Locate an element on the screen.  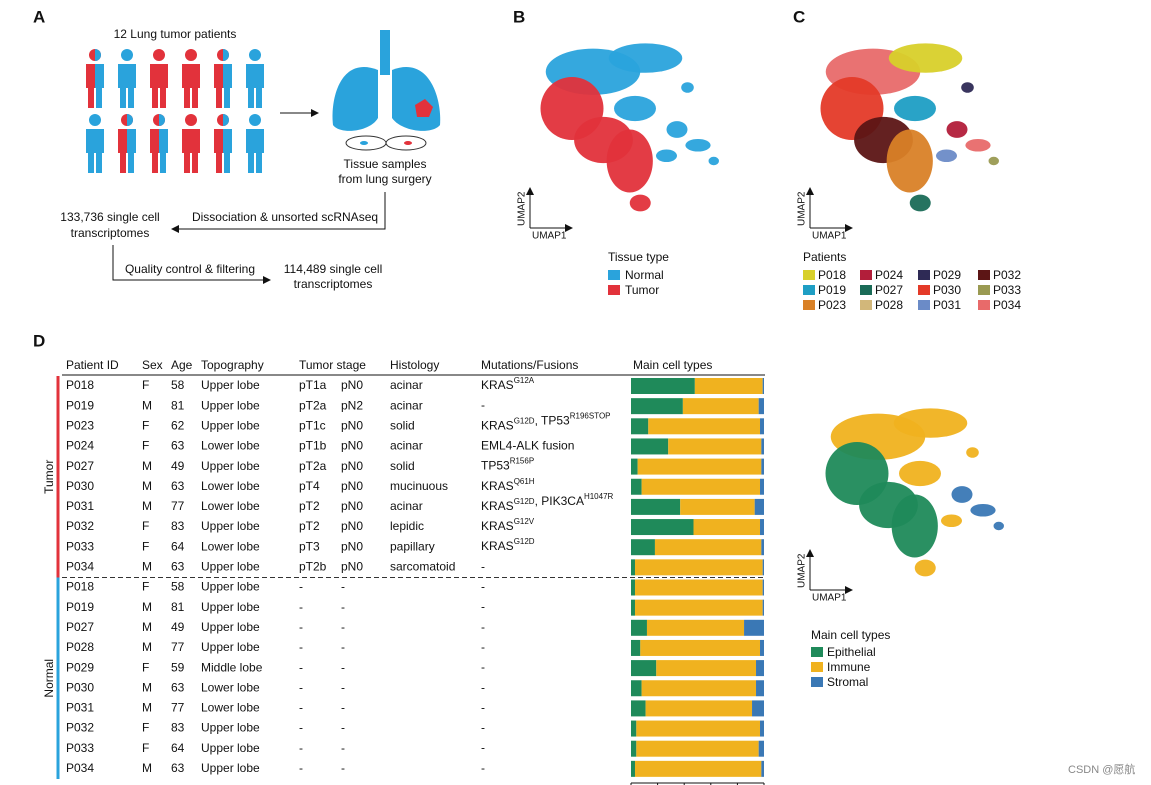
table-cell: mucinuous is located at coordinates (419, 486).